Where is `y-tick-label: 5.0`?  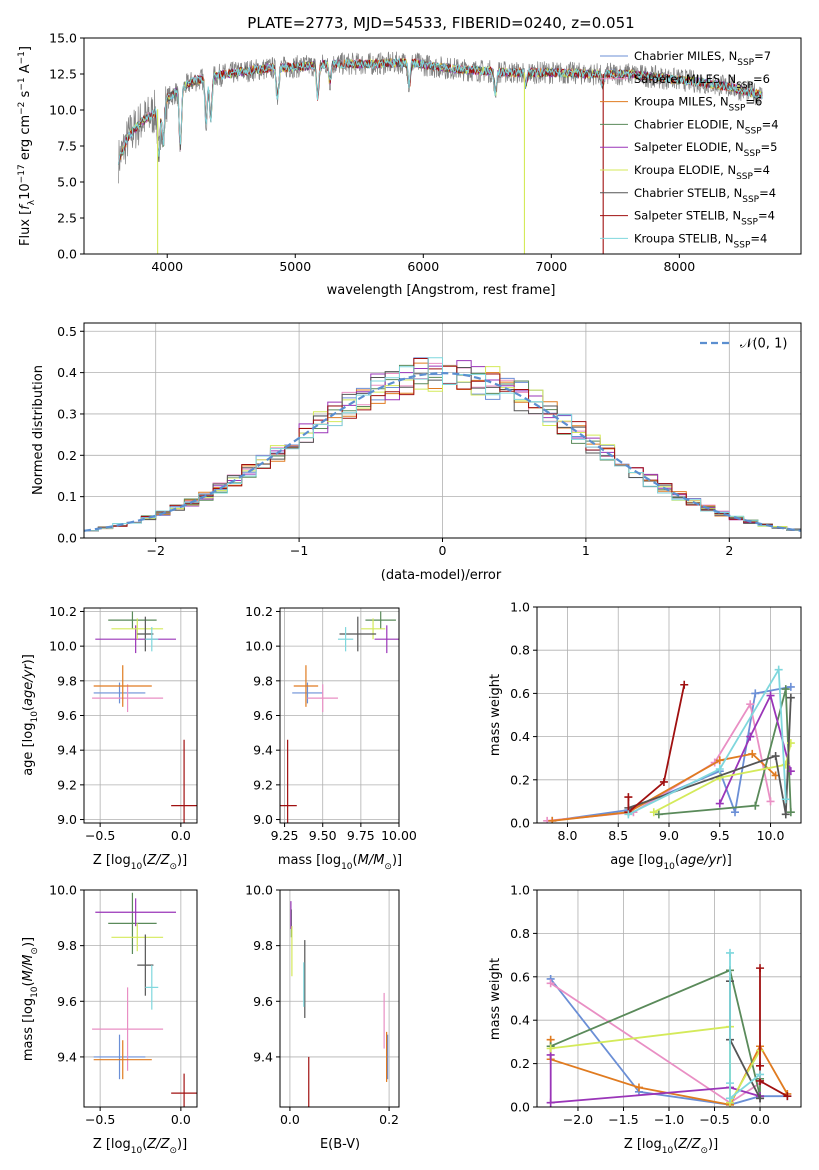 y-tick-label: 5.0 is located at coordinates (67, 182).